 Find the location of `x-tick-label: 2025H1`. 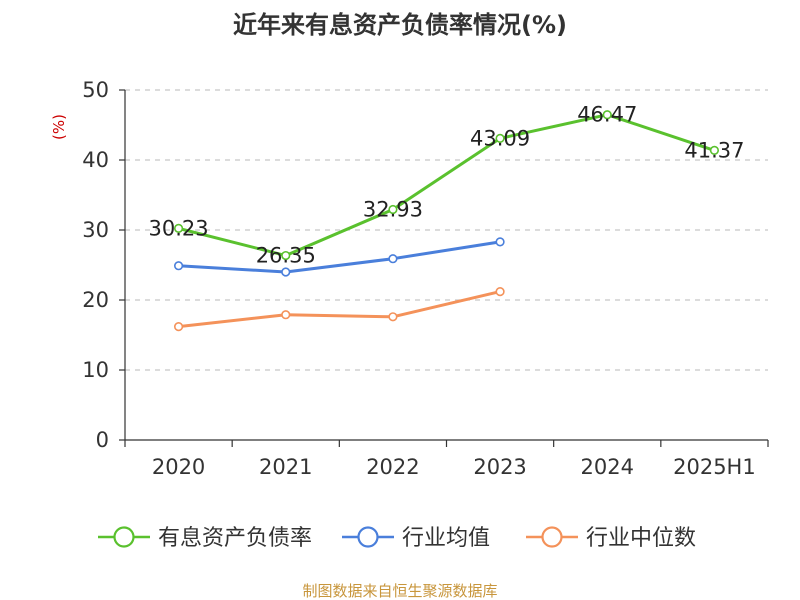

x-tick-label: 2025H1 is located at coordinates (714, 467).